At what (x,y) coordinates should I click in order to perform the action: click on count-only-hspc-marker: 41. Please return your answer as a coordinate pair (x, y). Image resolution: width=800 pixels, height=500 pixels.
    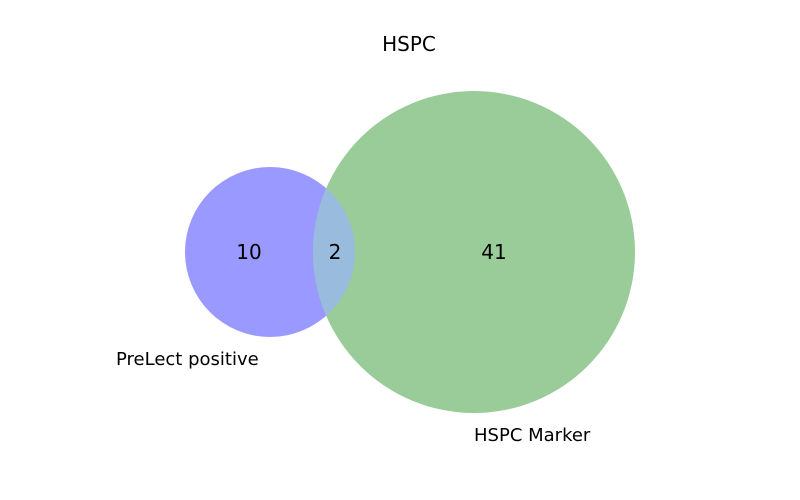
    Looking at the image, I should click on (493, 252).